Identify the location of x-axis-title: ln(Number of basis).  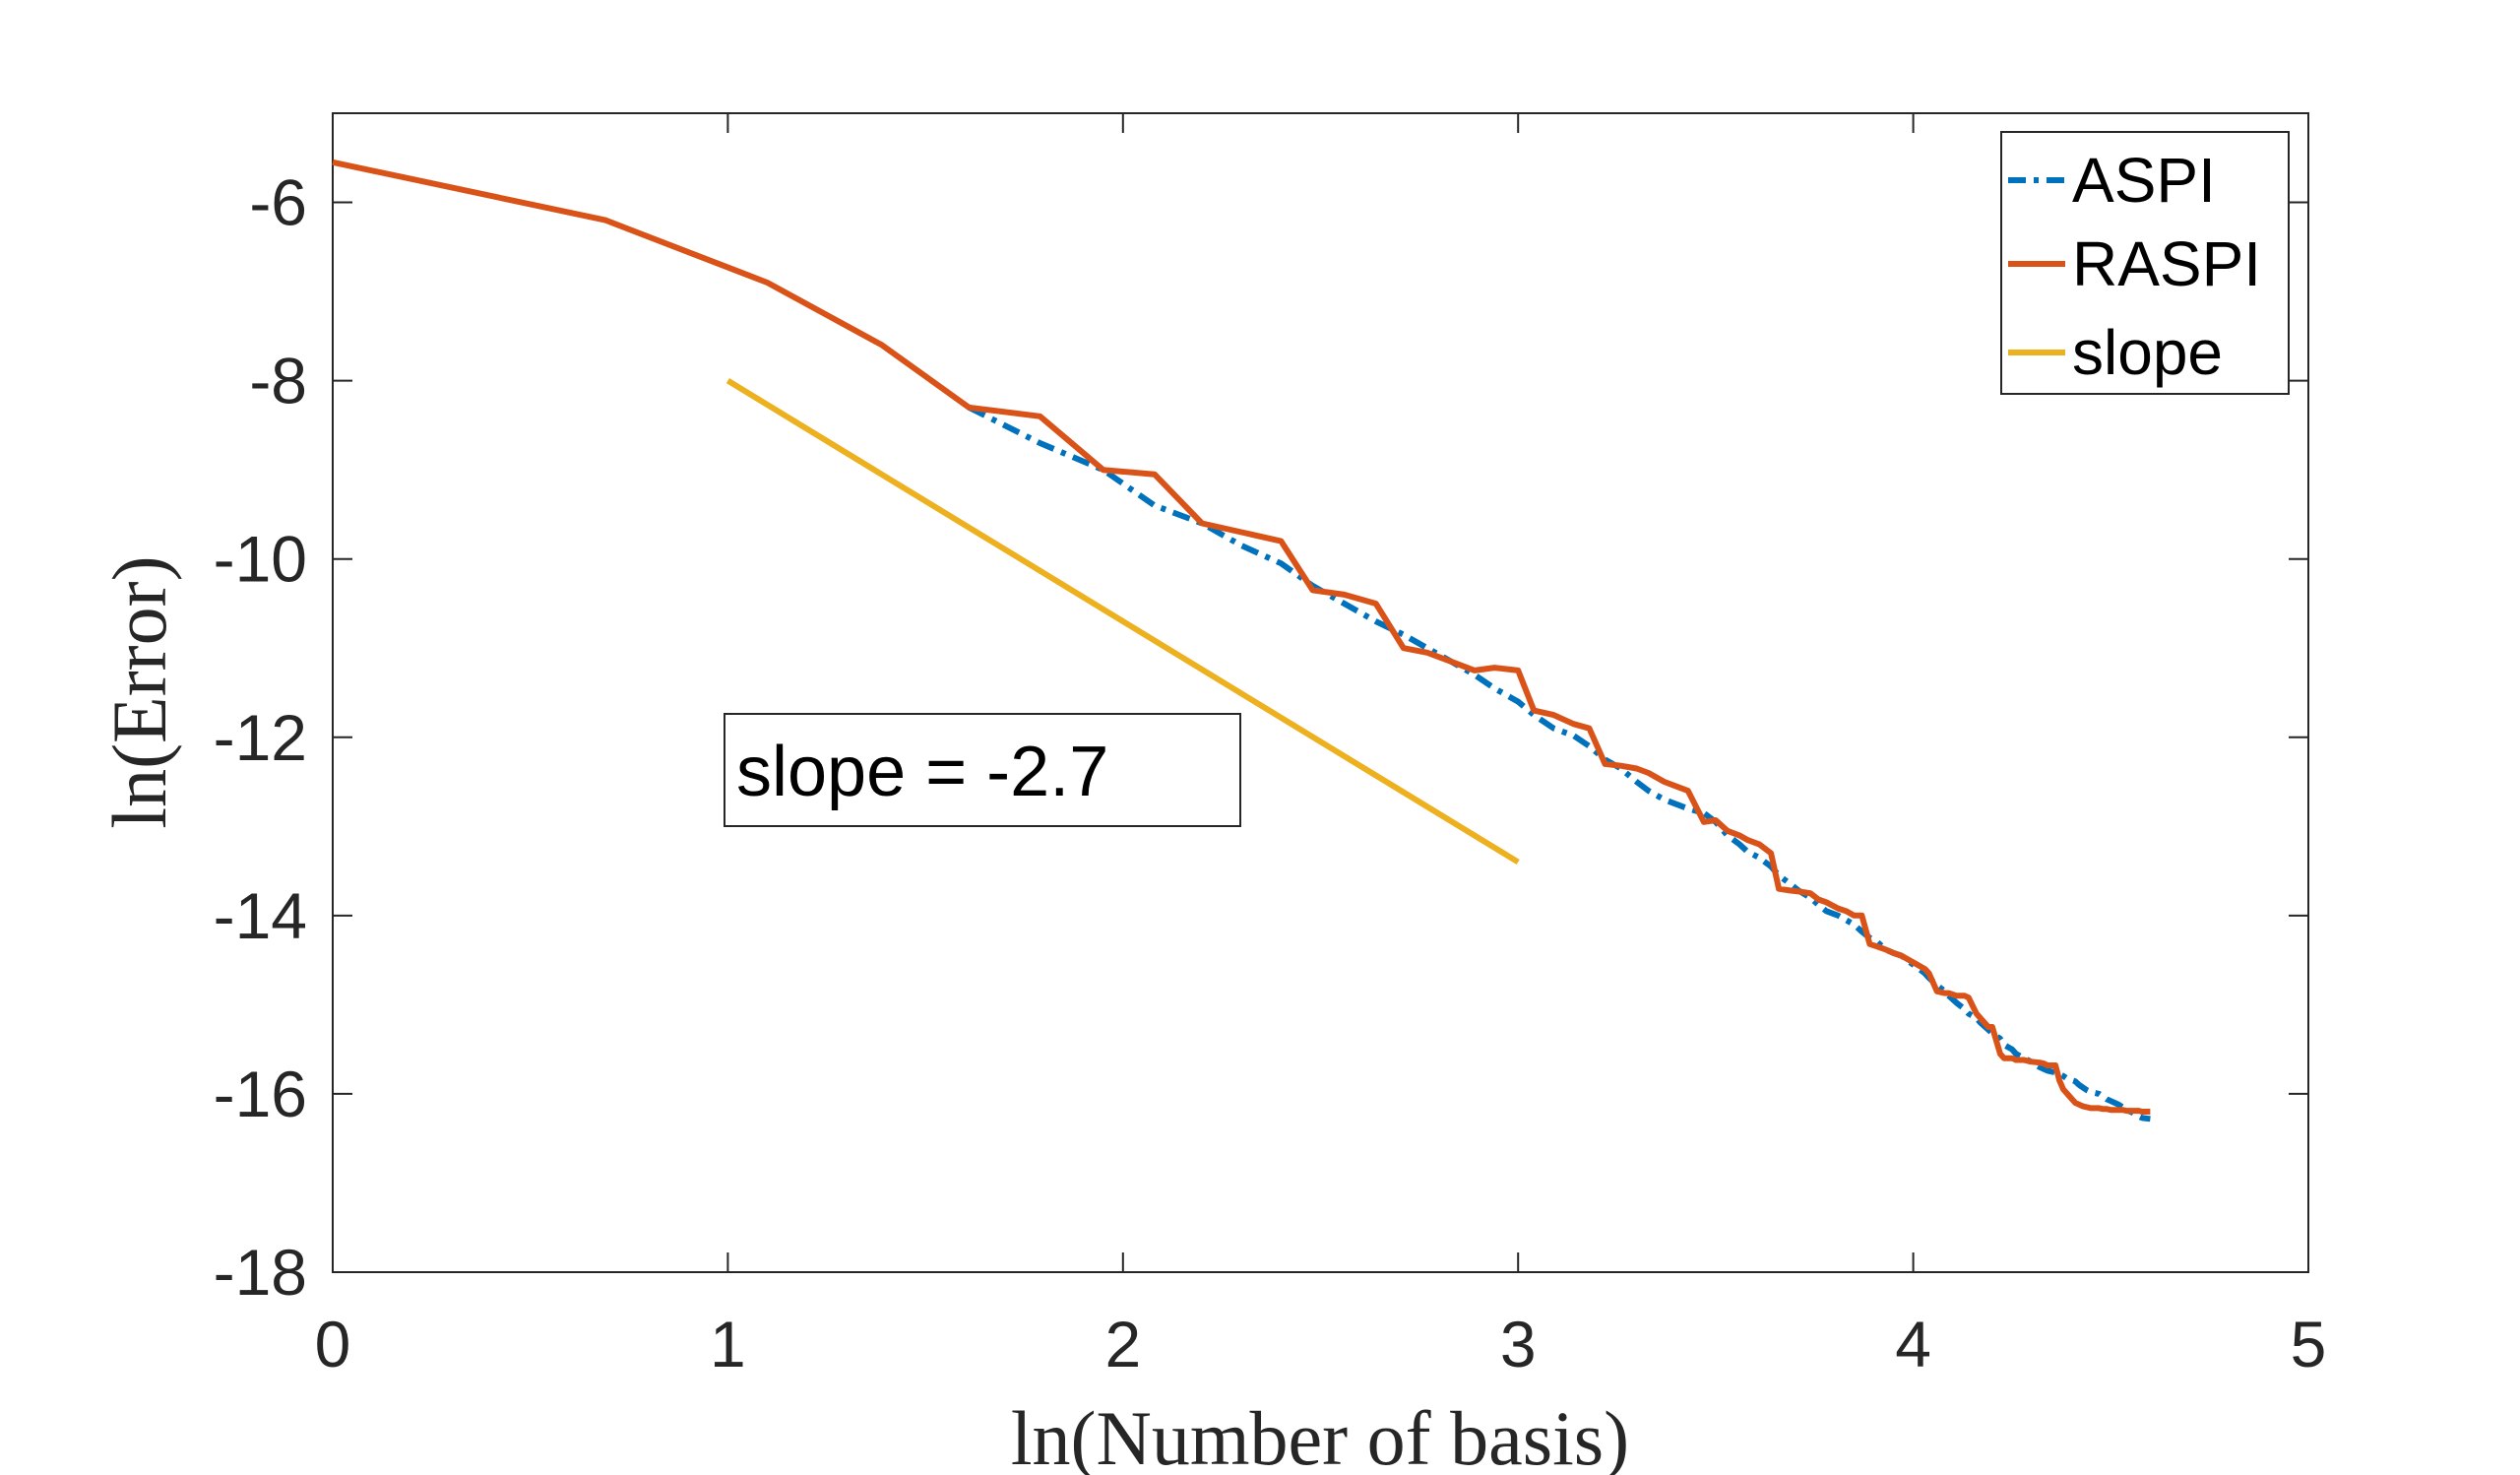
(1320, 1435).